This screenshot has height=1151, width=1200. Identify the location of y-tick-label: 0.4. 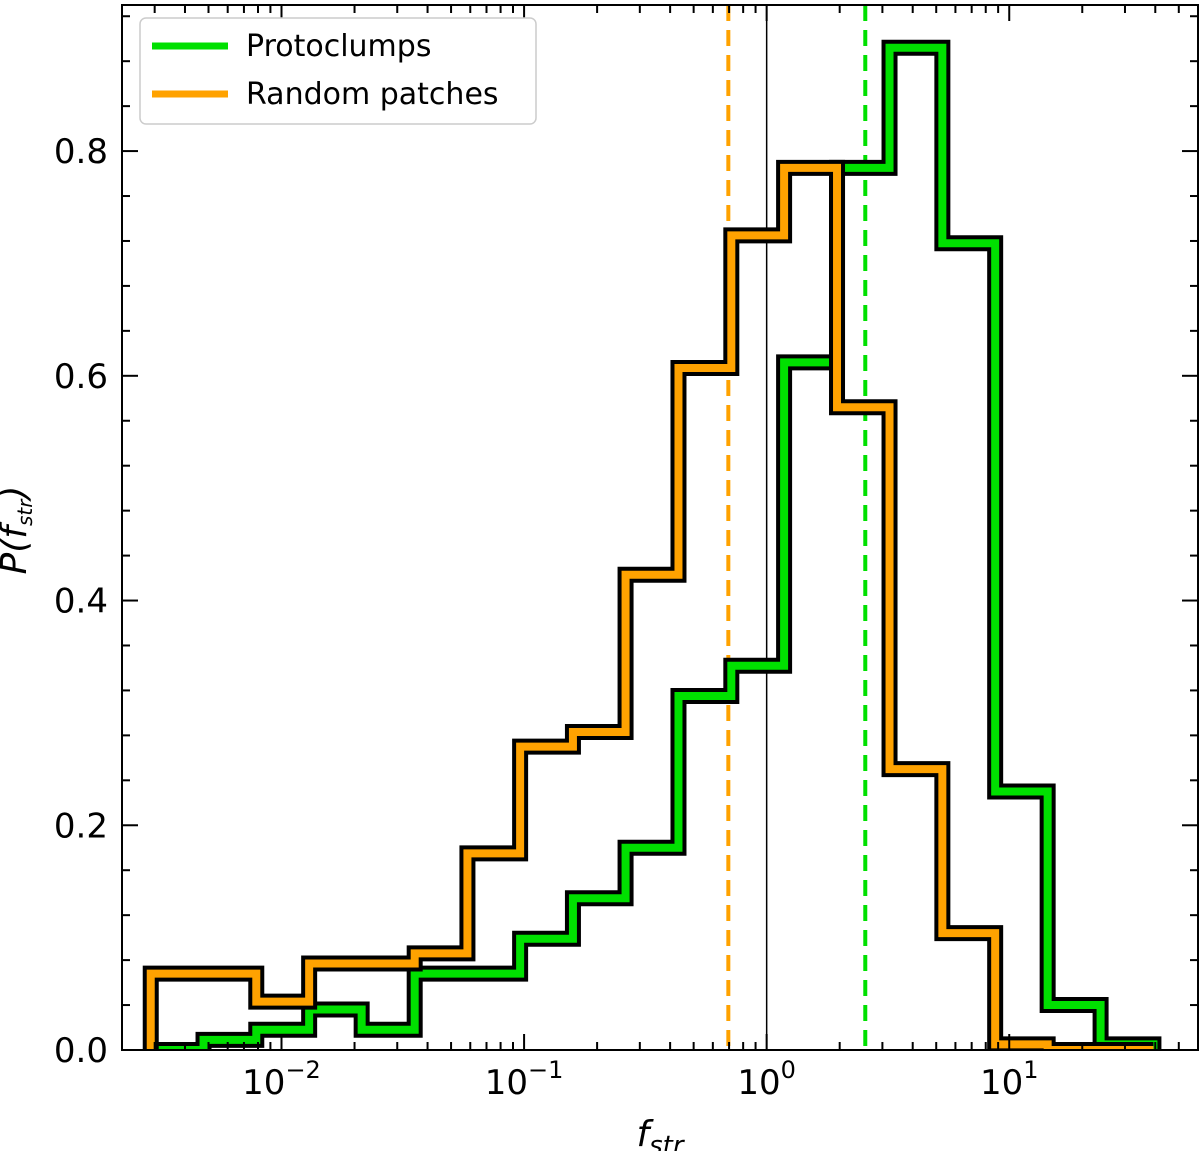
(81, 602).